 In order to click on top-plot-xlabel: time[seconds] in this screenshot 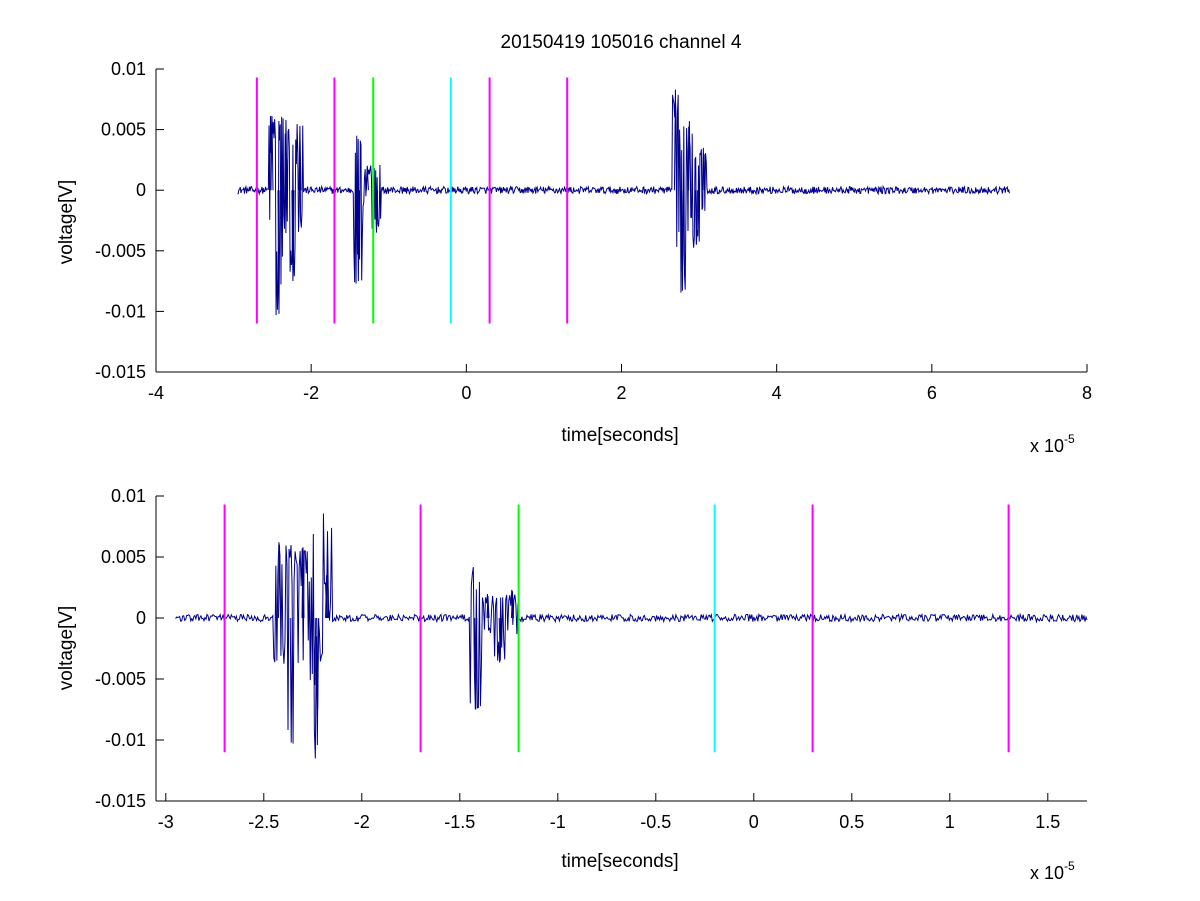, I will do `click(619, 435)`.